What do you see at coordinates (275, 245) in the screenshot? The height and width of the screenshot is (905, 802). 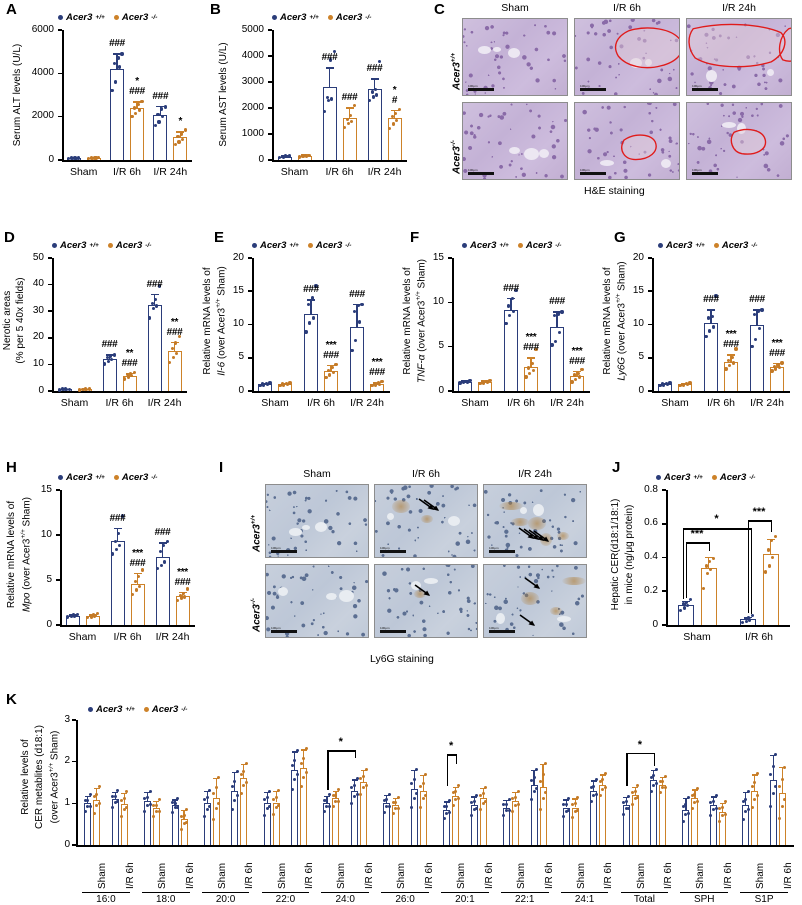 I see `legend-item-wt: Acer3 +/+` at bounding box center [275, 245].